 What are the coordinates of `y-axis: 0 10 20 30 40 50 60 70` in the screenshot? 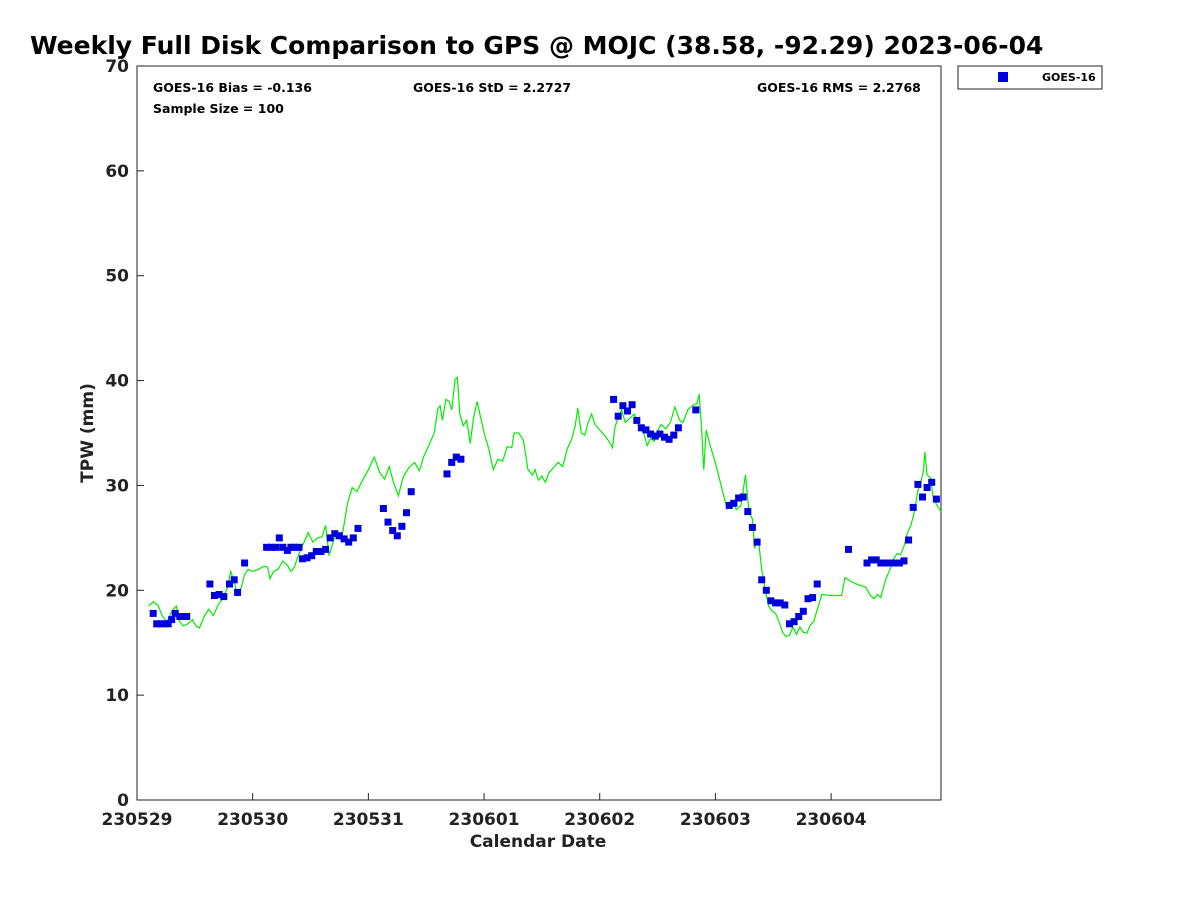 It's located at (124, 434).